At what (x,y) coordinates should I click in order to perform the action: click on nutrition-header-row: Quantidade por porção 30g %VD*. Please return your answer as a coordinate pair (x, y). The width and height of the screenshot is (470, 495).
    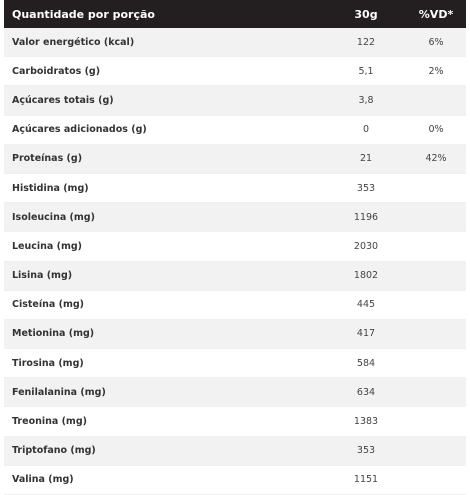
    Looking at the image, I should click on (235, 14).